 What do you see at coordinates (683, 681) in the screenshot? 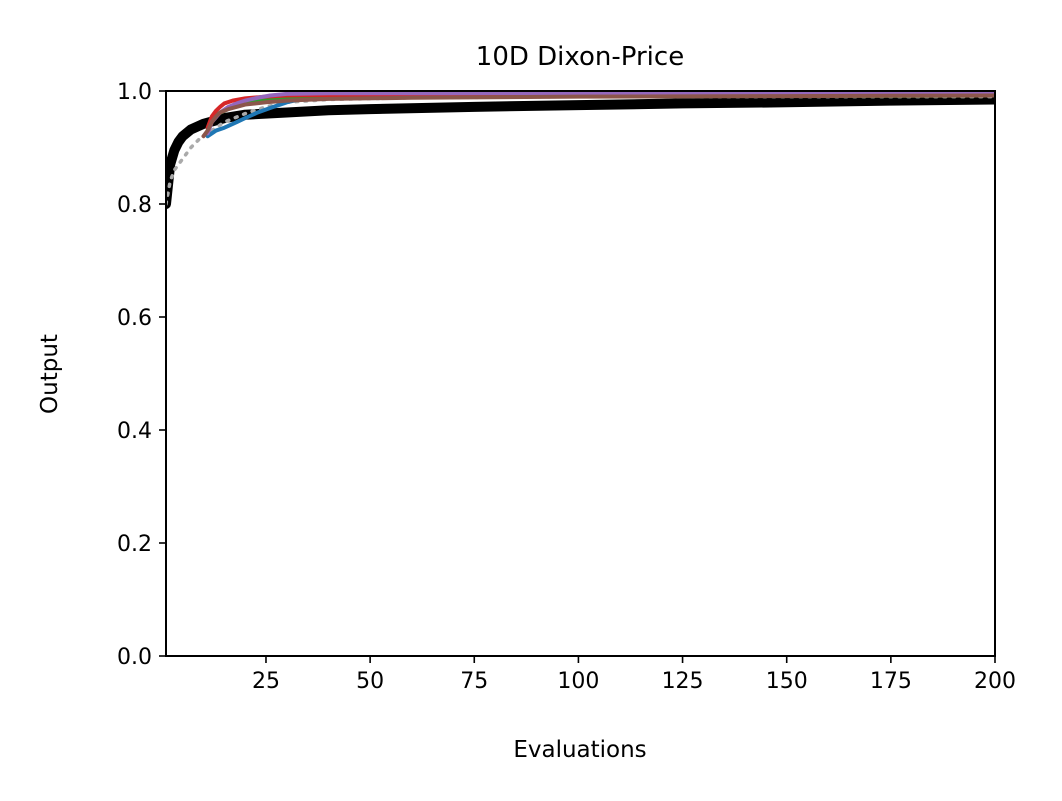
I see `x-tick-label: 125` at bounding box center [683, 681].